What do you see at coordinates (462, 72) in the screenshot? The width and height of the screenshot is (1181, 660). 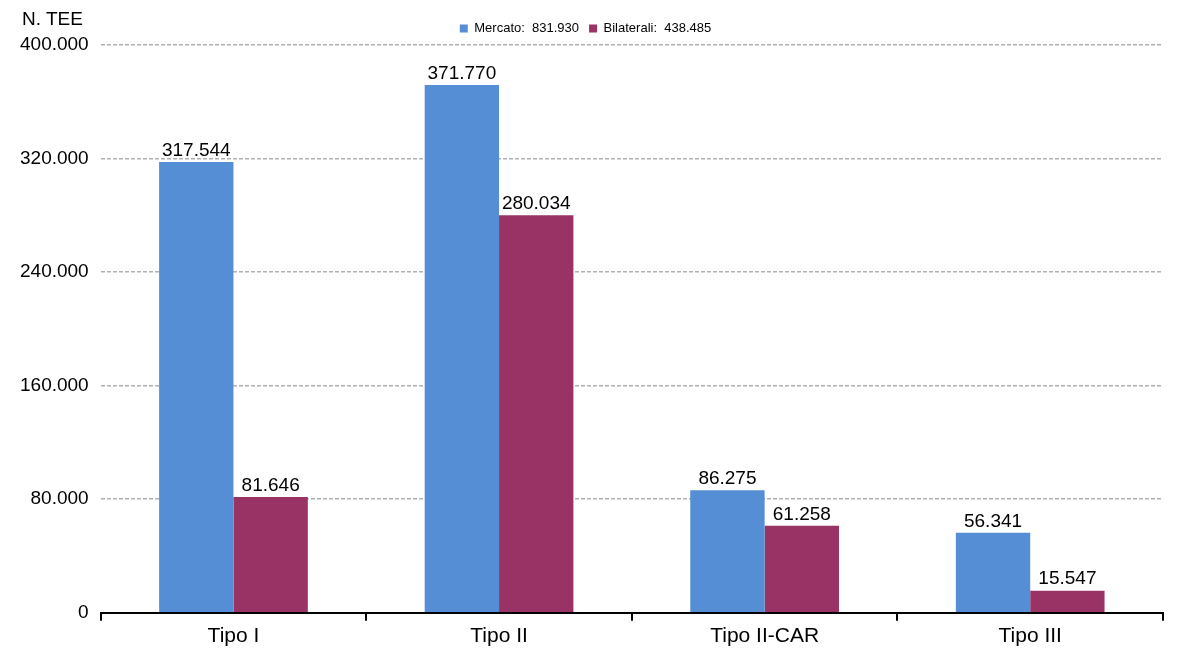 I see `data-label: 371.770` at bounding box center [462, 72].